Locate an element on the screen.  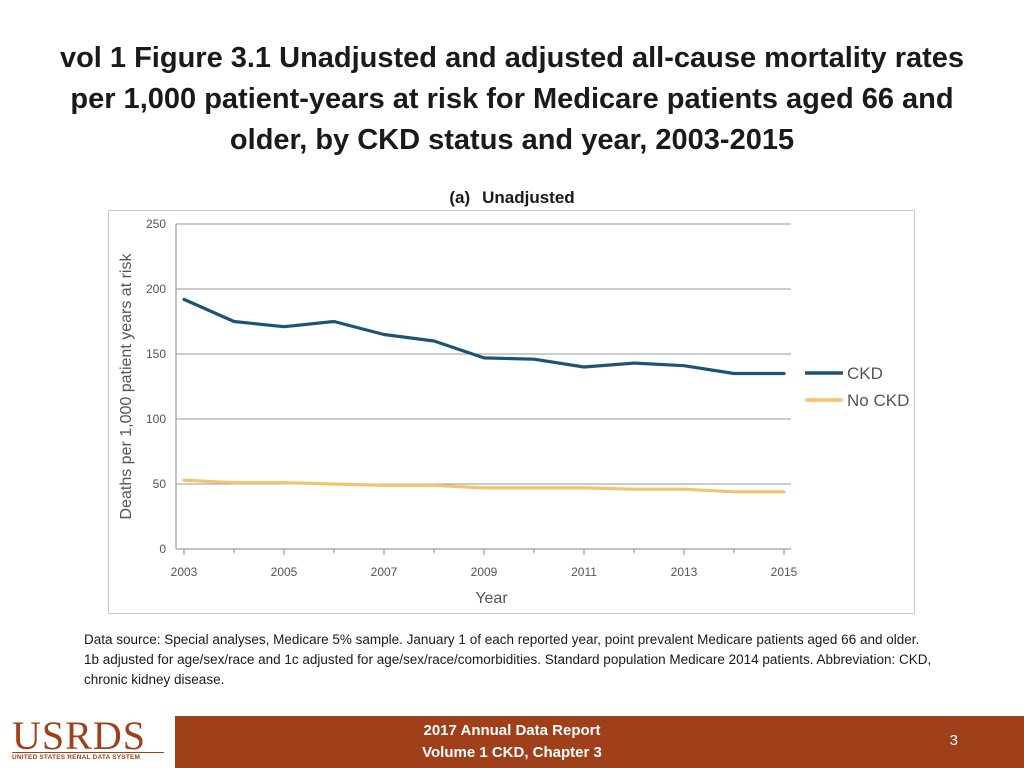
logo-rule is located at coordinates (88, 752).